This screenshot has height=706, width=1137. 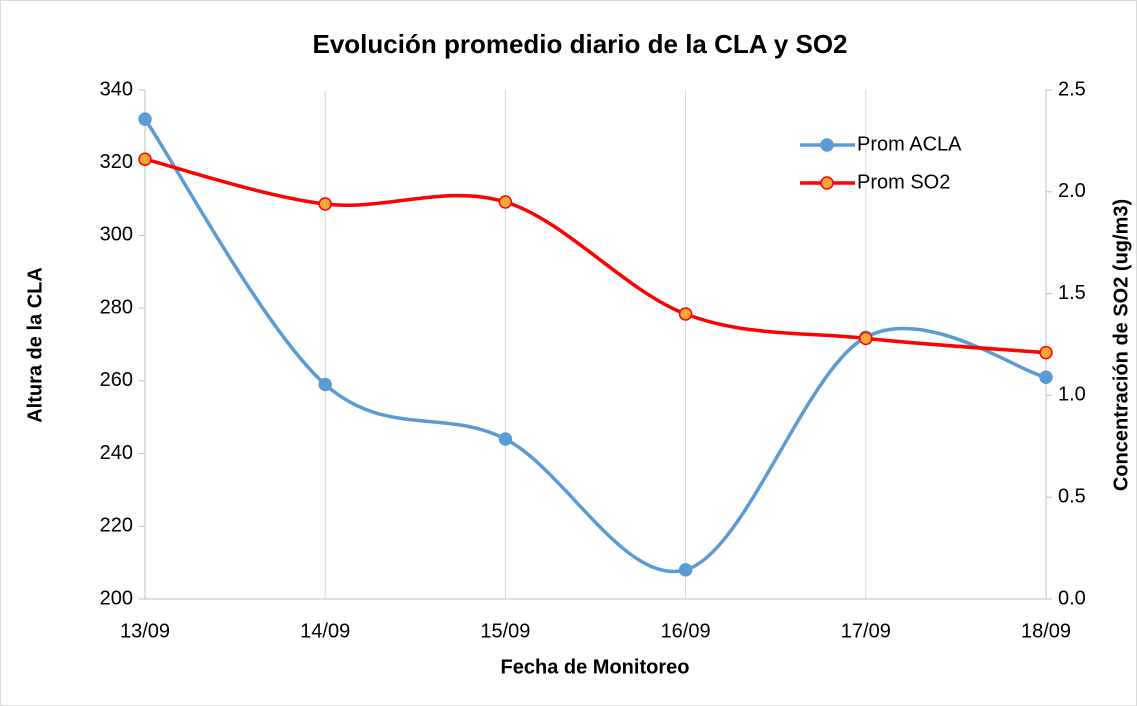 What do you see at coordinates (116, 235) in the screenshot?
I see `y-tick-label: 300` at bounding box center [116, 235].